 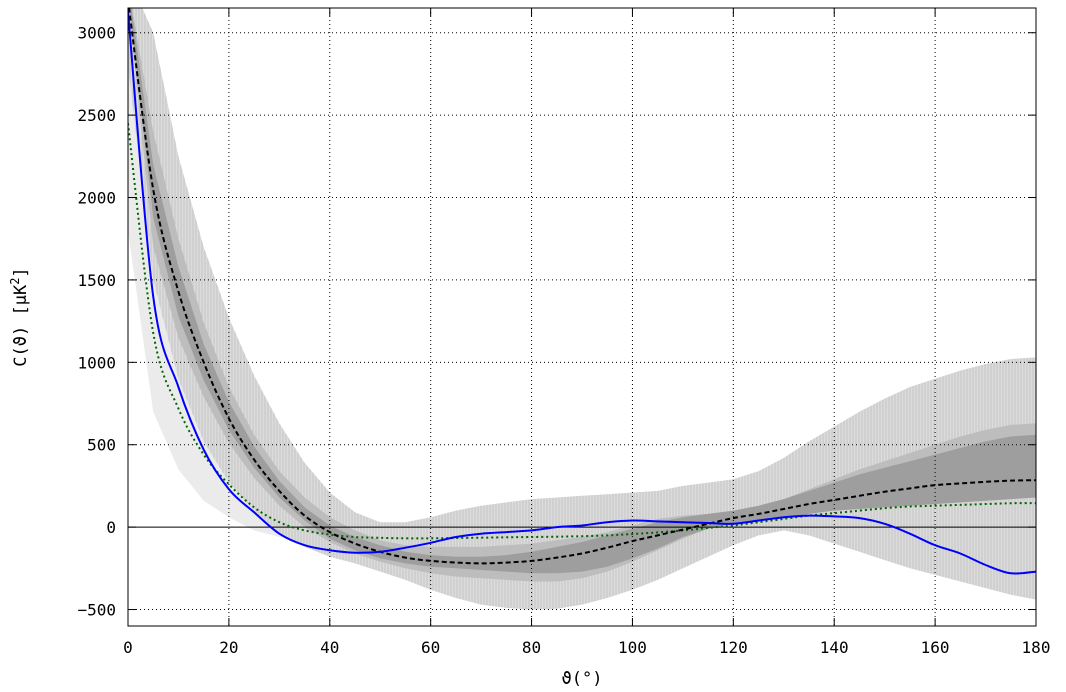 I want to click on y-tick-label-6: 2500, so click(x=96, y=115).